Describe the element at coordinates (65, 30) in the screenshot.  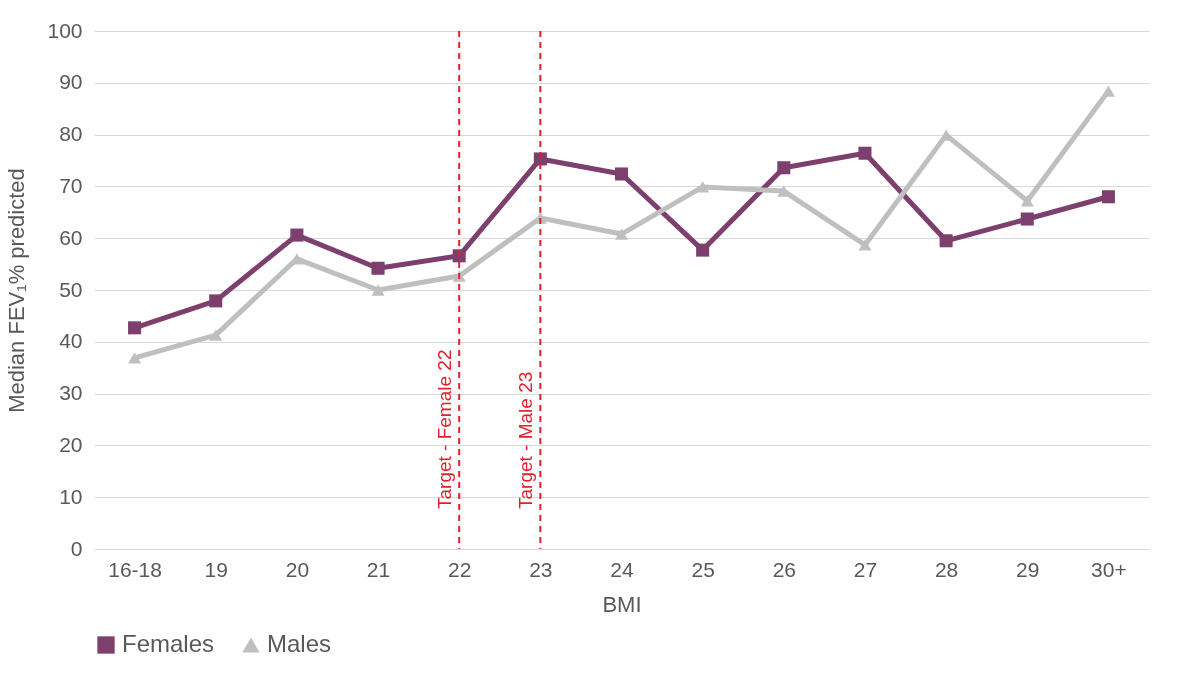
I see `y-tick-label: 100` at that location.